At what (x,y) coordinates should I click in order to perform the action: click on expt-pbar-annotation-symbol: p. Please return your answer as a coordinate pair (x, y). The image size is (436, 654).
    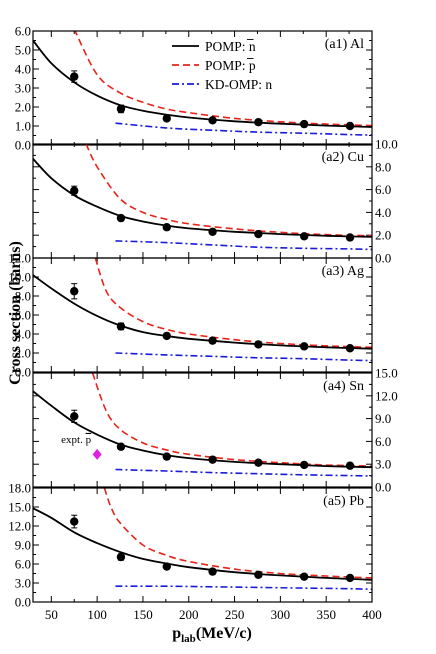
    Looking at the image, I should click on (89, 440).